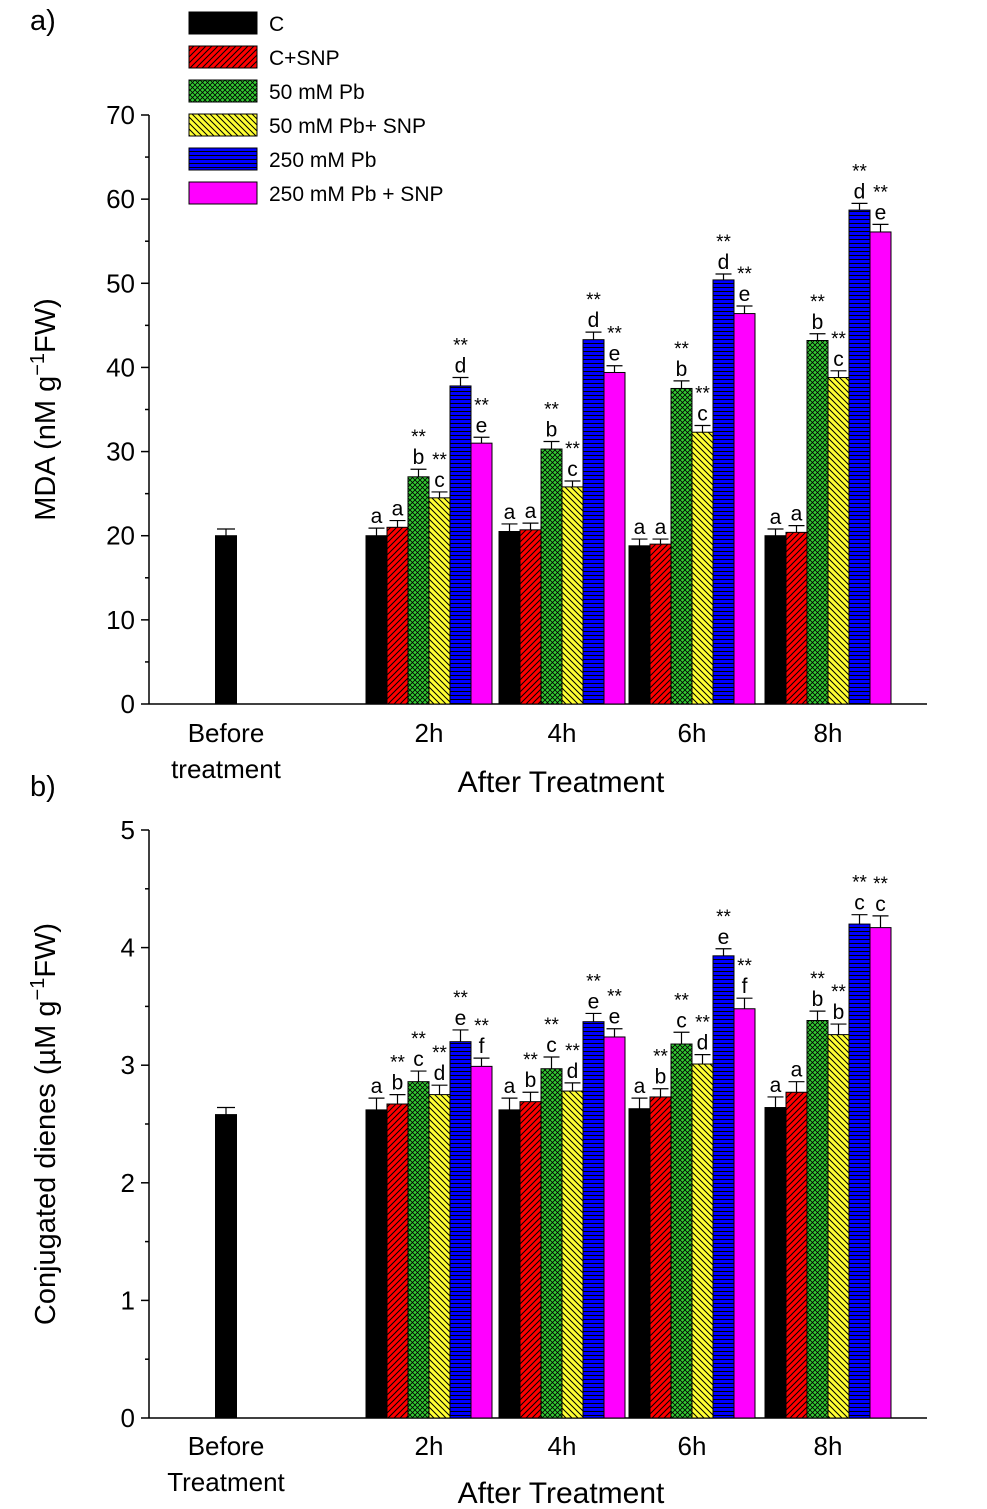 The width and height of the screenshot is (987, 1509). I want to click on bar-6h-Pb50, so click(681, 1231).